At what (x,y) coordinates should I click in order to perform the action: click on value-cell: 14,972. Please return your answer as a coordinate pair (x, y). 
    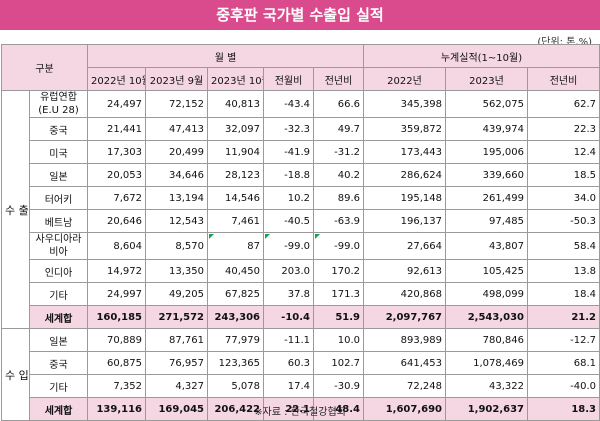
    Looking at the image, I should click on (116, 271).